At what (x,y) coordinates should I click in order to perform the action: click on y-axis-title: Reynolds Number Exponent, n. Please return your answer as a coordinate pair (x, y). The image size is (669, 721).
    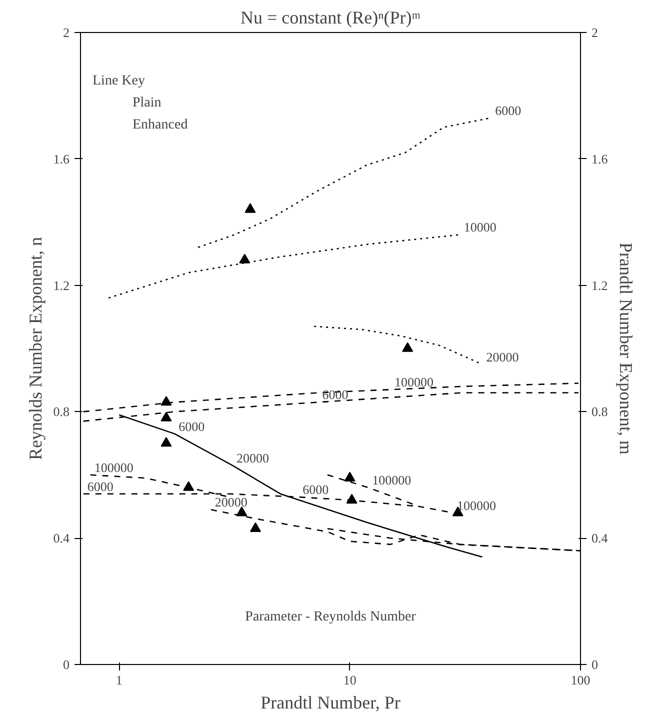
    Looking at the image, I should click on (35, 348).